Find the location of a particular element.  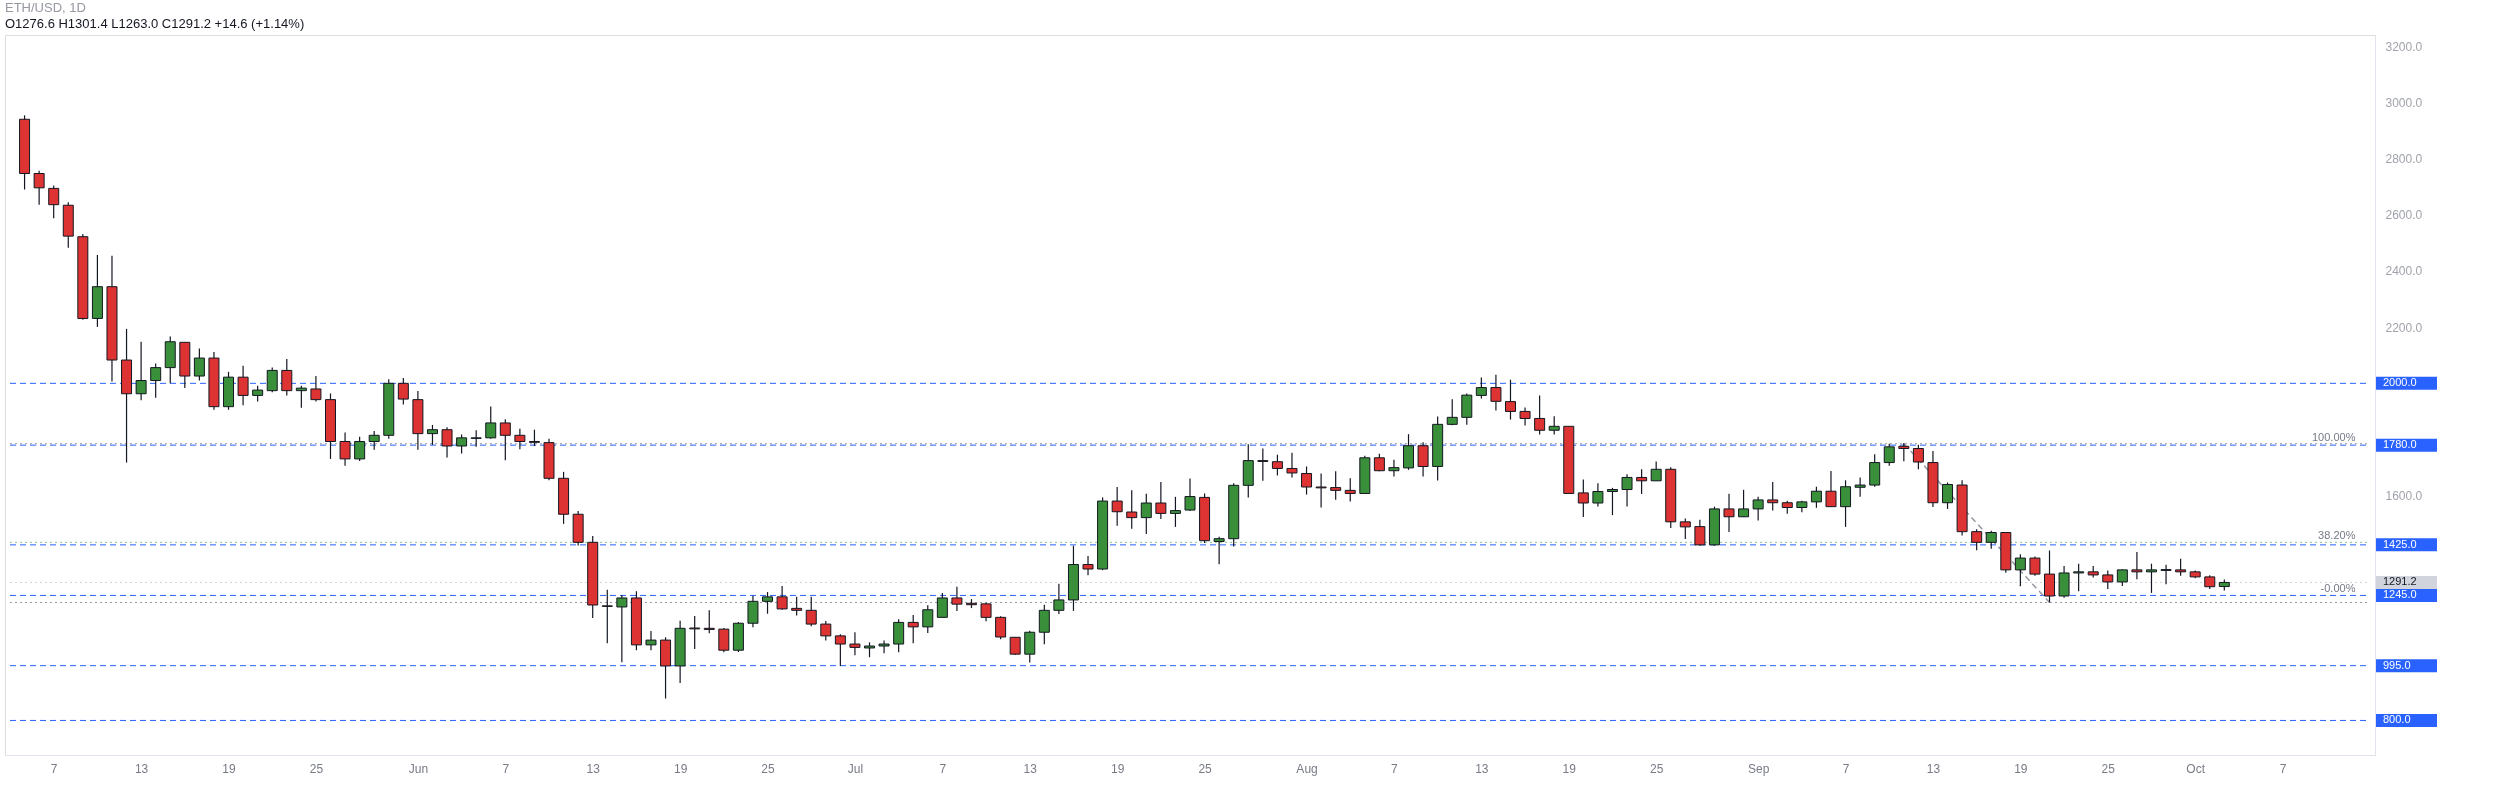

x-tick-label: Sep is located at coordinates (1758, 768).